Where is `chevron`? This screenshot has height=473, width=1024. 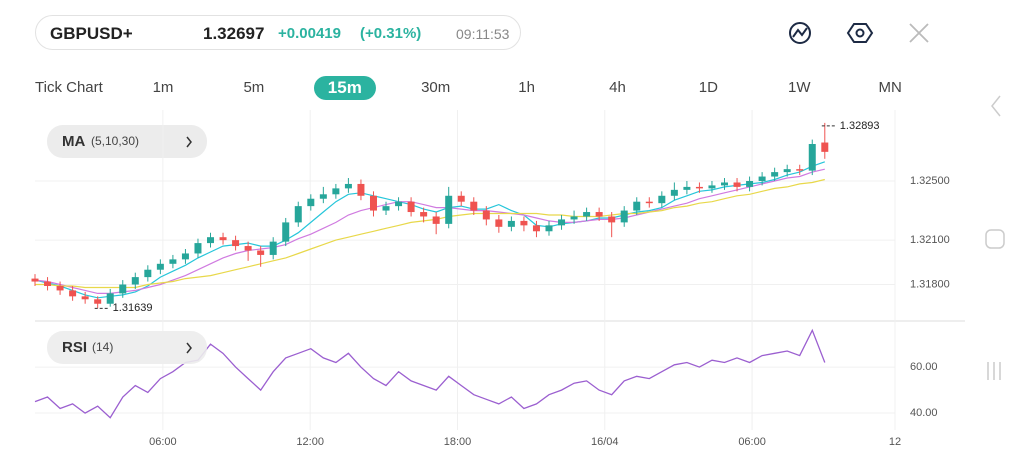 chevron is located at coordinates (189, 348).